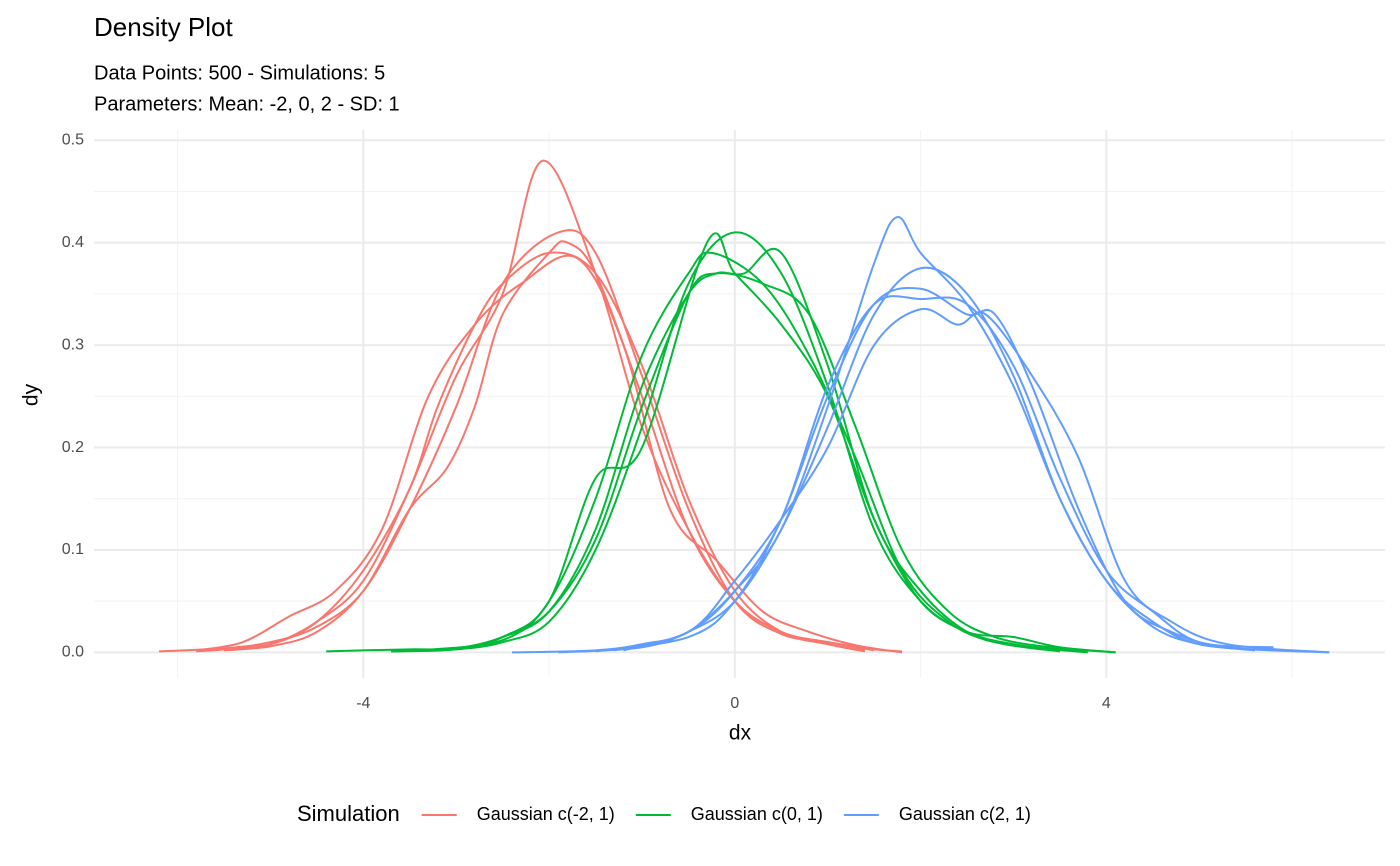 The image size is (1400, 866). What do you see at coordinates (31, 394) in the screenshot?
I see `y-axis-label: dy` at bounding box center [31, 394].